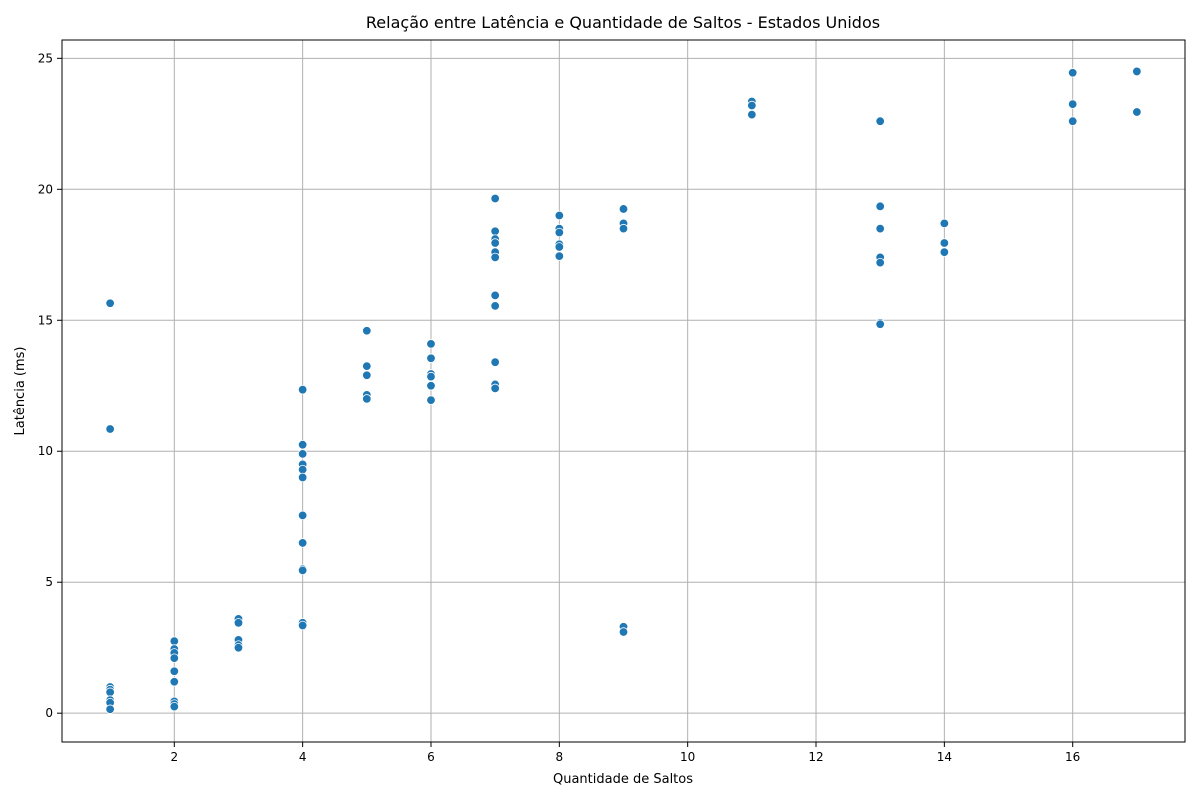  What do you see at coordinates (815, 757) in the screenshot?
I see `x-tick-label: 12` at bounding box center [815, 757].